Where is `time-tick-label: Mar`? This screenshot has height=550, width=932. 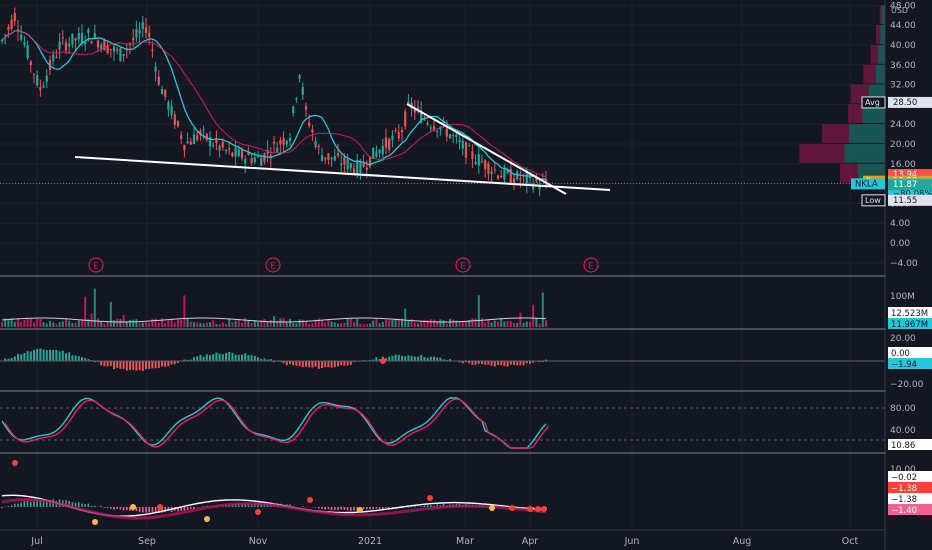 time-tick-label: Mar is located at coordinates (465, 541).